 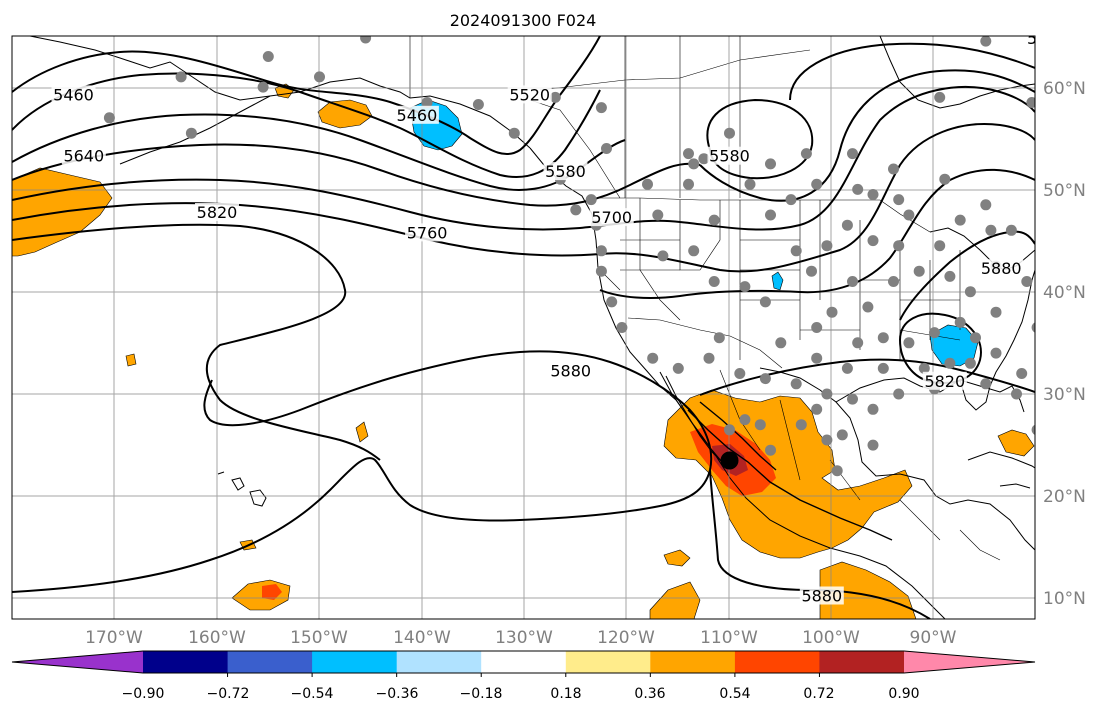 What do you see at coordinates (1001, 460) in the screenshot?
I see `coastline-cuba` at bounding box center [1001, 460].